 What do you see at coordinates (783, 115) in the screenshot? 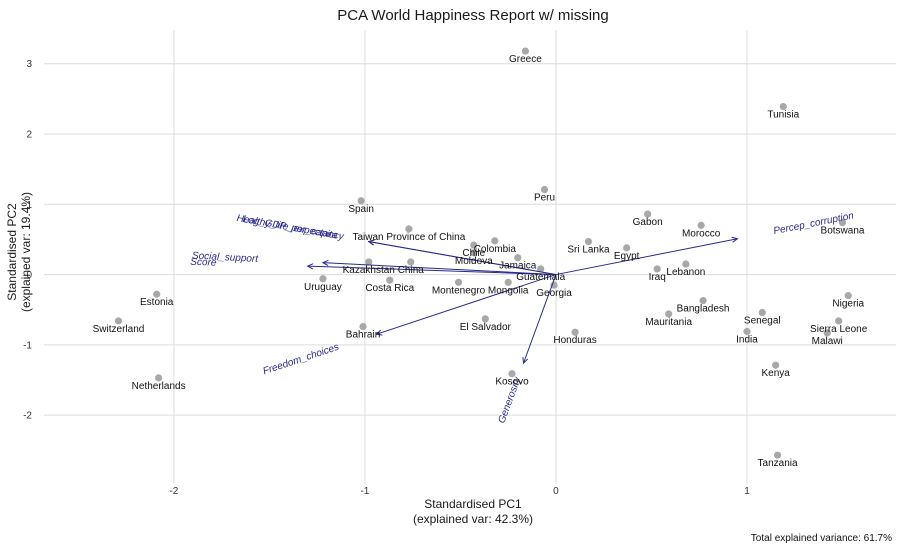
I see `point-label: Tunisia` at bounding box center [783, 115].